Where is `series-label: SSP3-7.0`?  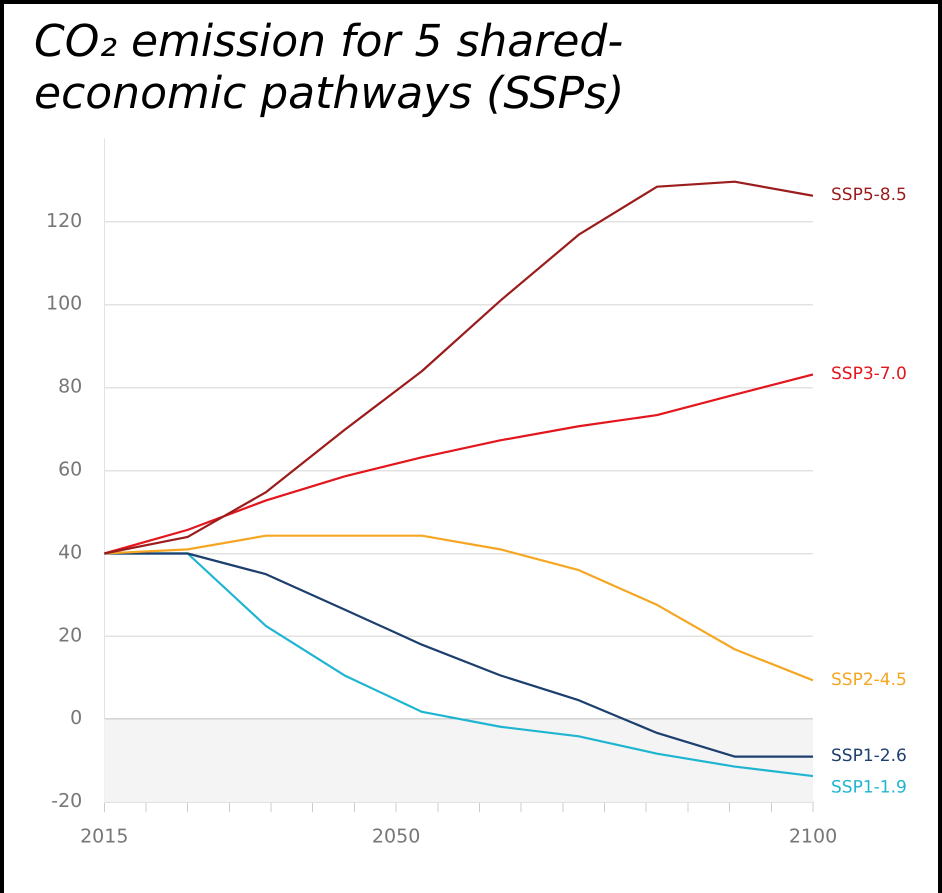
series-label: SSP3-7.0 is located at coordinates (869, 374).